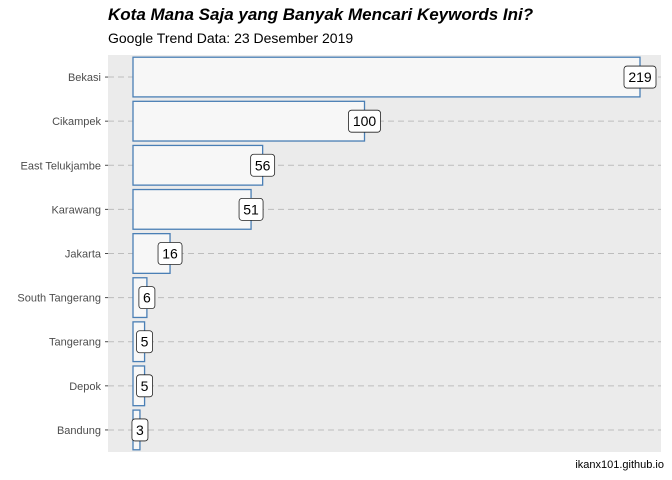 The height and width of the screenshot is (480, 672). I want to click on category-label: Depok, so click(85, 387).